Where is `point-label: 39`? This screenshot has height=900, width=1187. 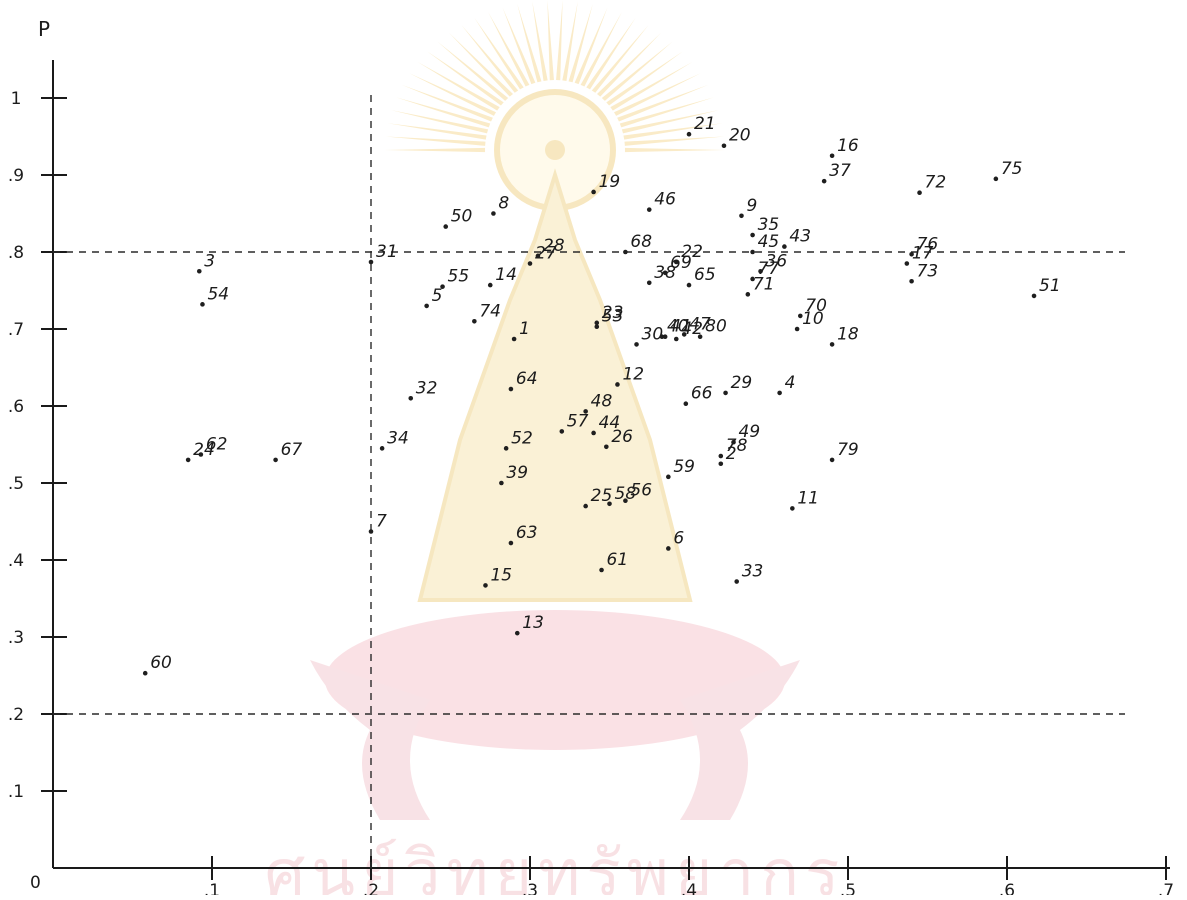
point-label: 39 is located at coordinates (517, 473).